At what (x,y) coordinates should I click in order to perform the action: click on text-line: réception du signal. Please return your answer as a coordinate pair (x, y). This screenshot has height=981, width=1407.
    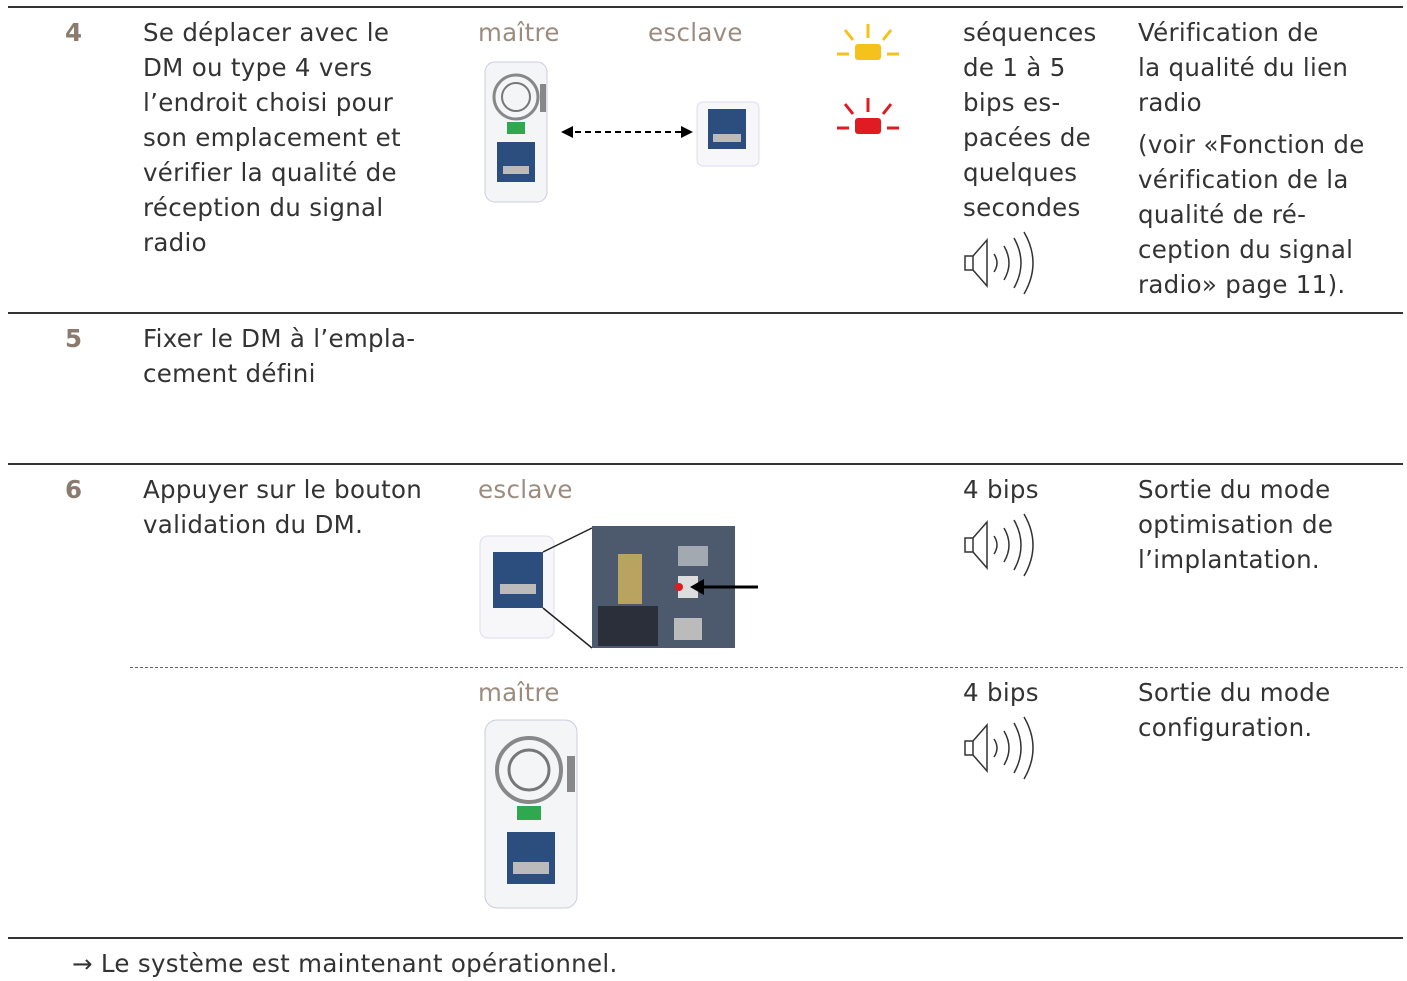
    Looking at the image, I should click on (263, 207).